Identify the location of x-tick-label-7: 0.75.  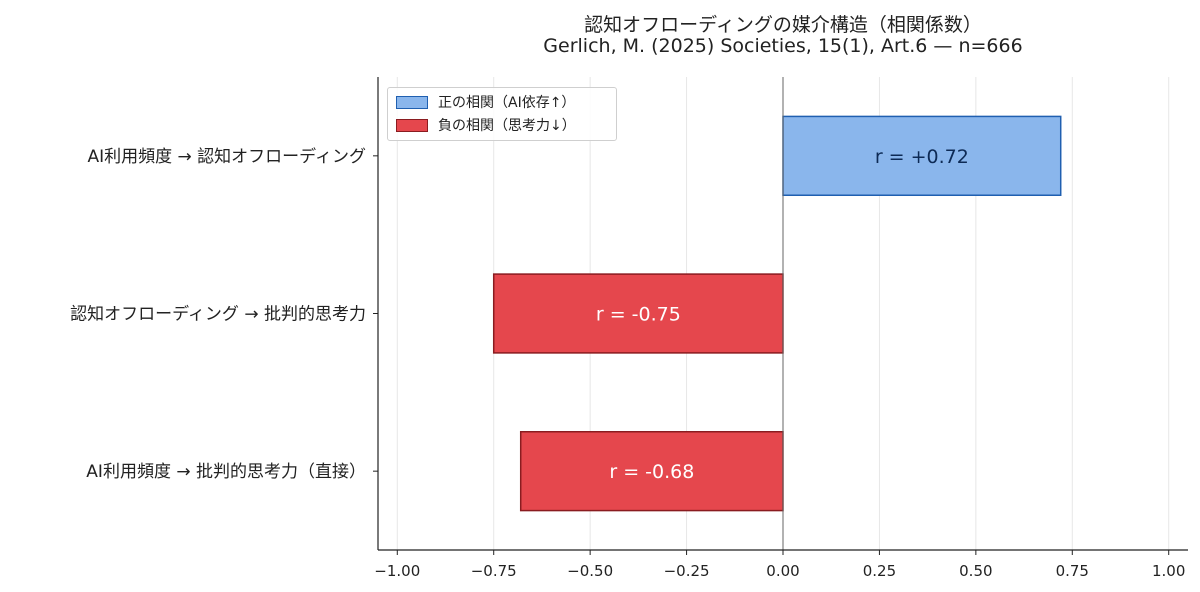
(1072, 571).